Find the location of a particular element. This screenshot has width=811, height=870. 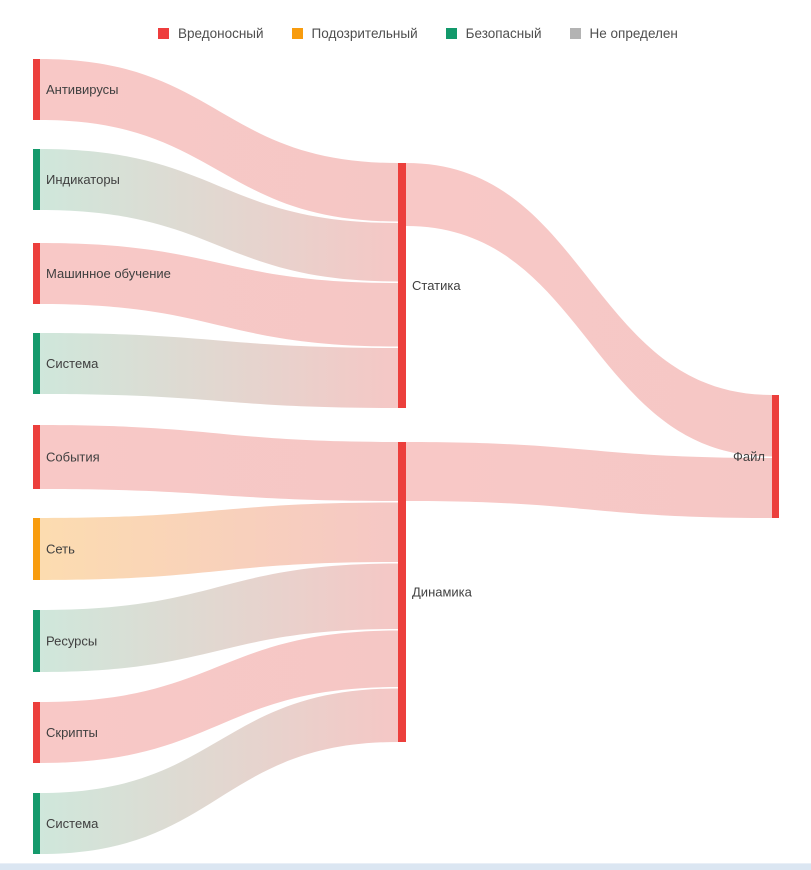

sankey-link-antivirus-to-static is located at coordinates (219, 140).